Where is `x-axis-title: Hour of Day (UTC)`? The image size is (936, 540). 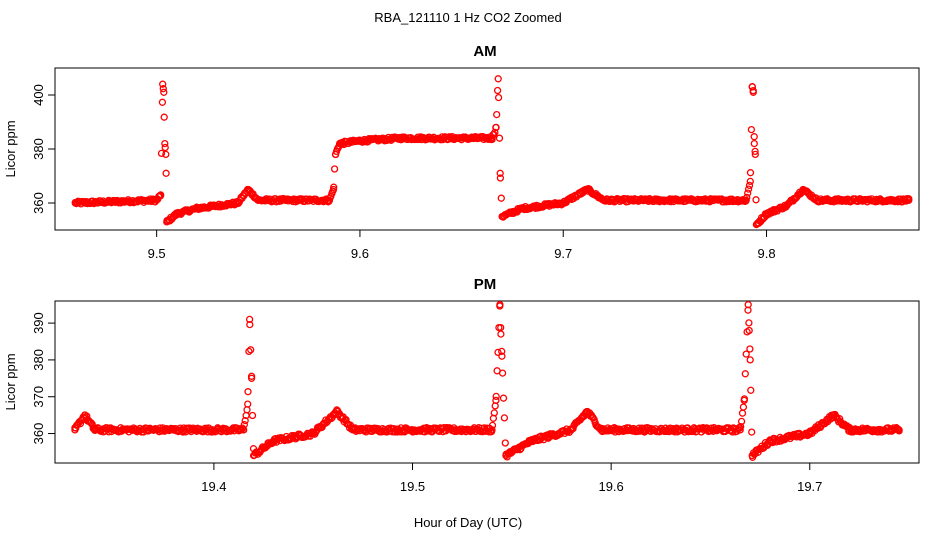
x-axis-title: Hour of Day (UTC) is located at coordinates (468, 522).